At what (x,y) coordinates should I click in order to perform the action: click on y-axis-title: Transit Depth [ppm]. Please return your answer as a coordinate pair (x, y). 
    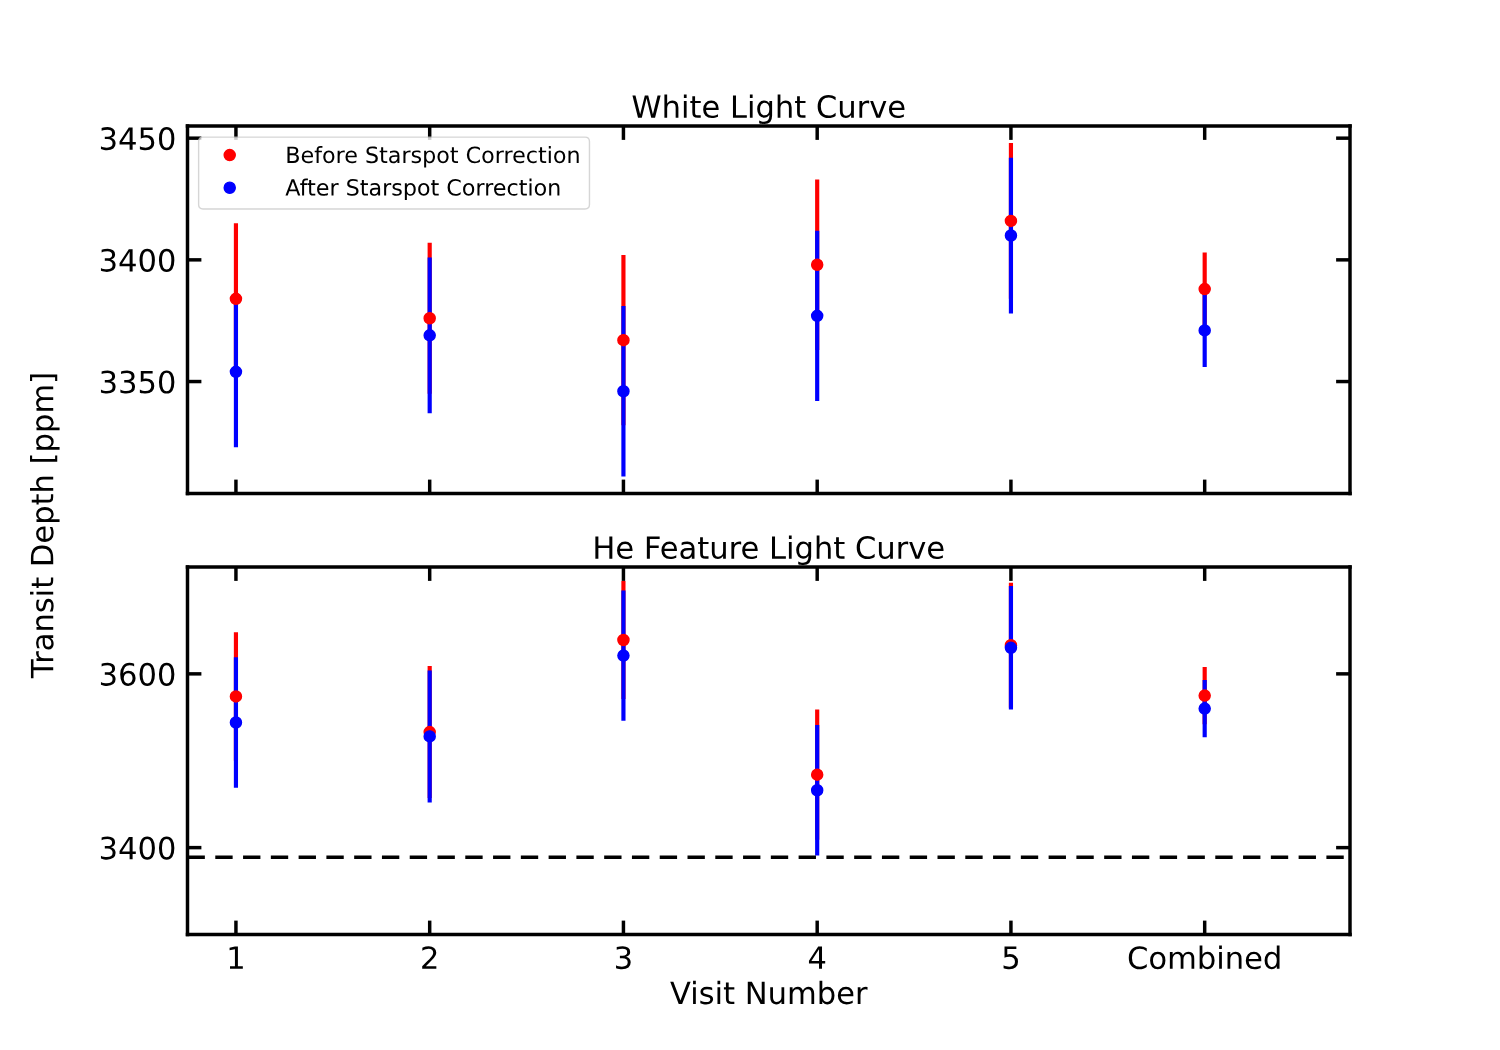
    Looking at the image, I should click on (45, 526).